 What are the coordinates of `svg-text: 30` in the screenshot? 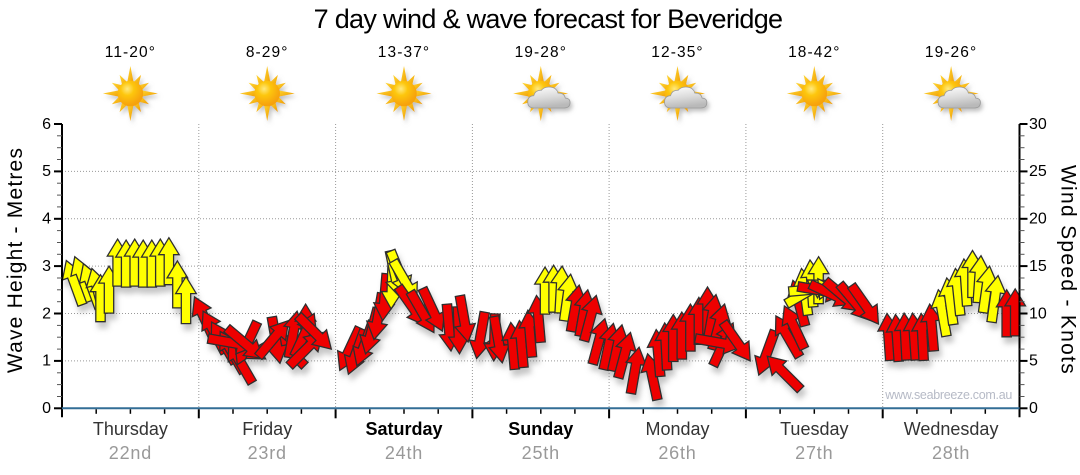 It's located at (1038, 124).